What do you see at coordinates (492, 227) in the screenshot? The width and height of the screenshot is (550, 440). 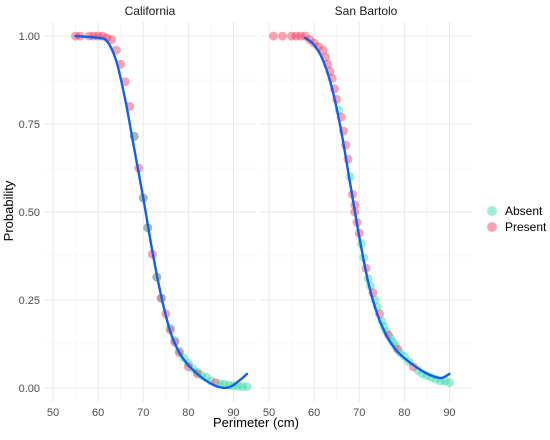 I see `legend-key-present` at bounding box center [492, 227].